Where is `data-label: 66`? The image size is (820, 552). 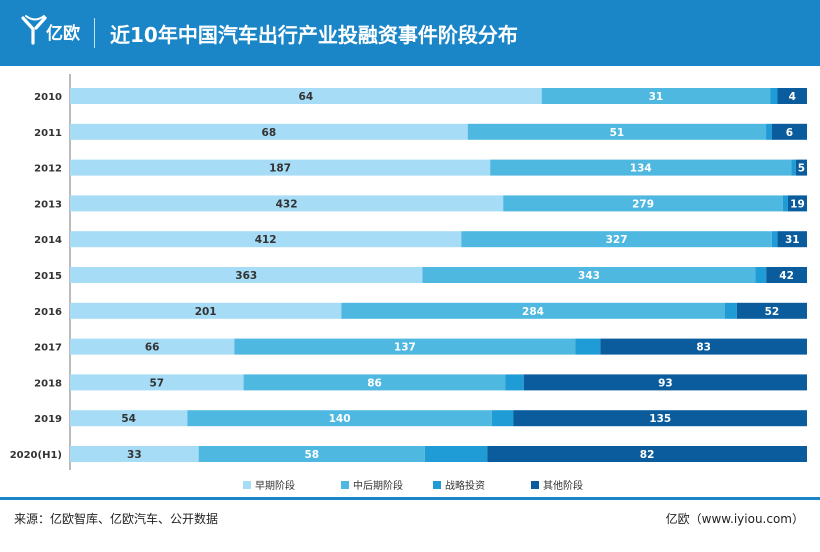 data-label: 66 is located at coordinates (152, 348).